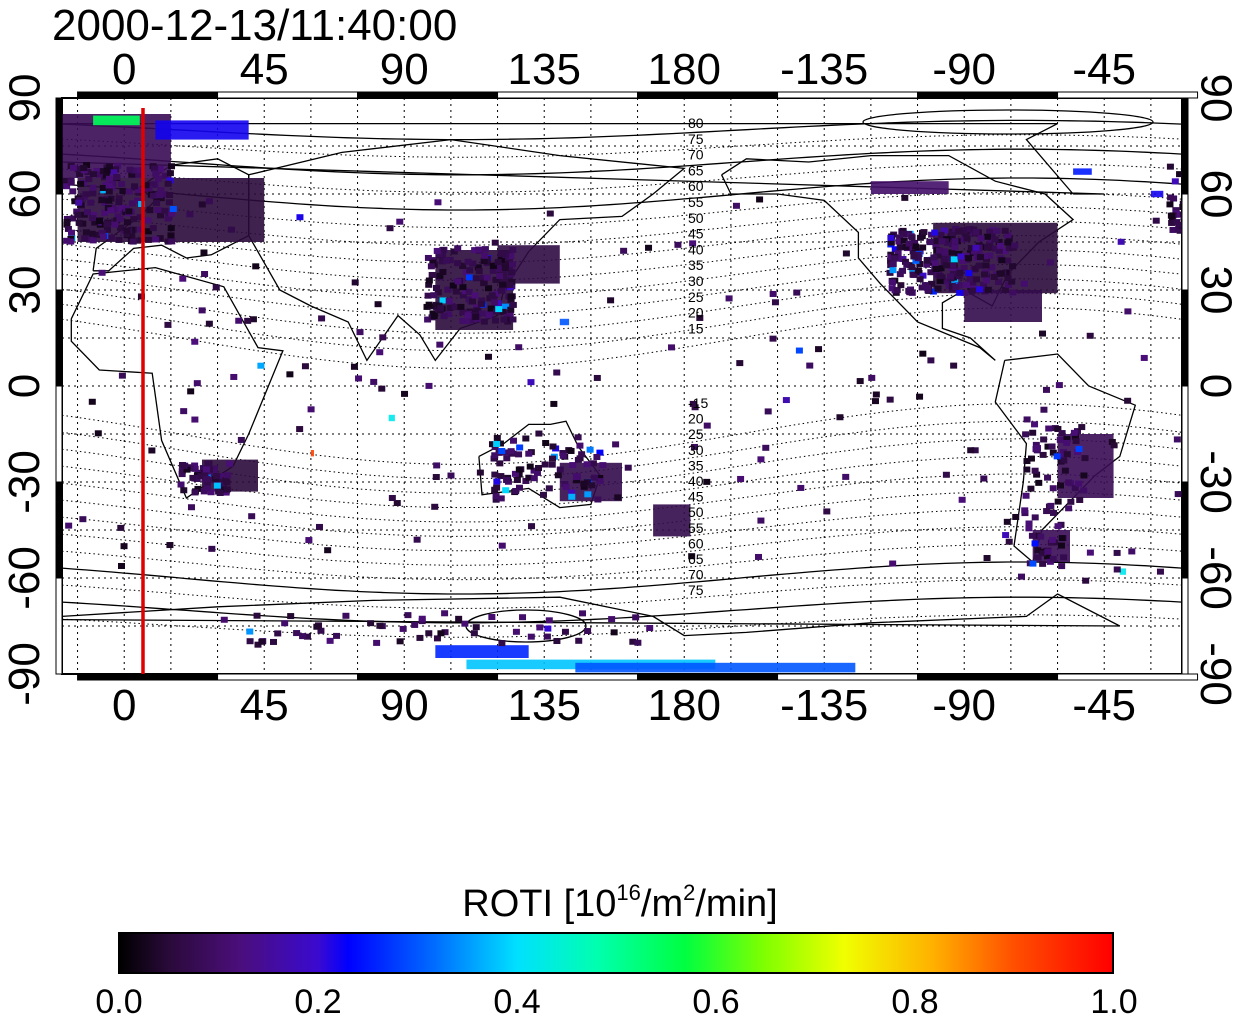 The image size is (1240, 1024). I want to click on contour-label: 25, so click(696, 434).